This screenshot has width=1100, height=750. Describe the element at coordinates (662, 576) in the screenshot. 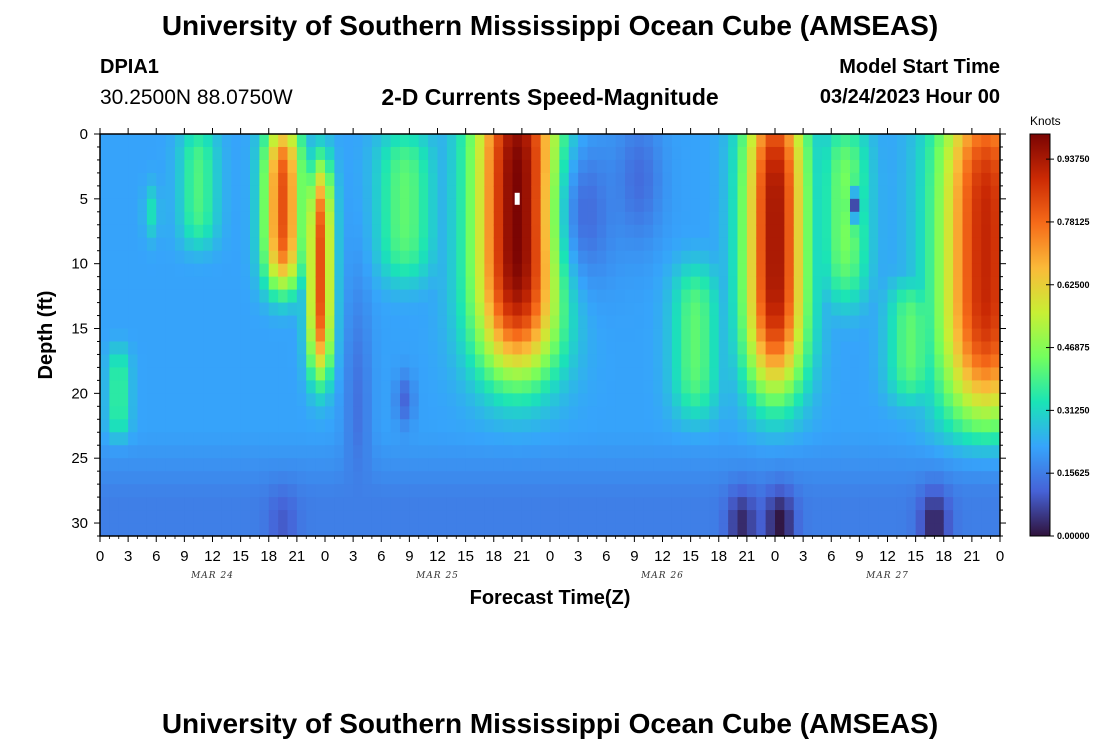

I see `day-label: MAR 26` at that location.